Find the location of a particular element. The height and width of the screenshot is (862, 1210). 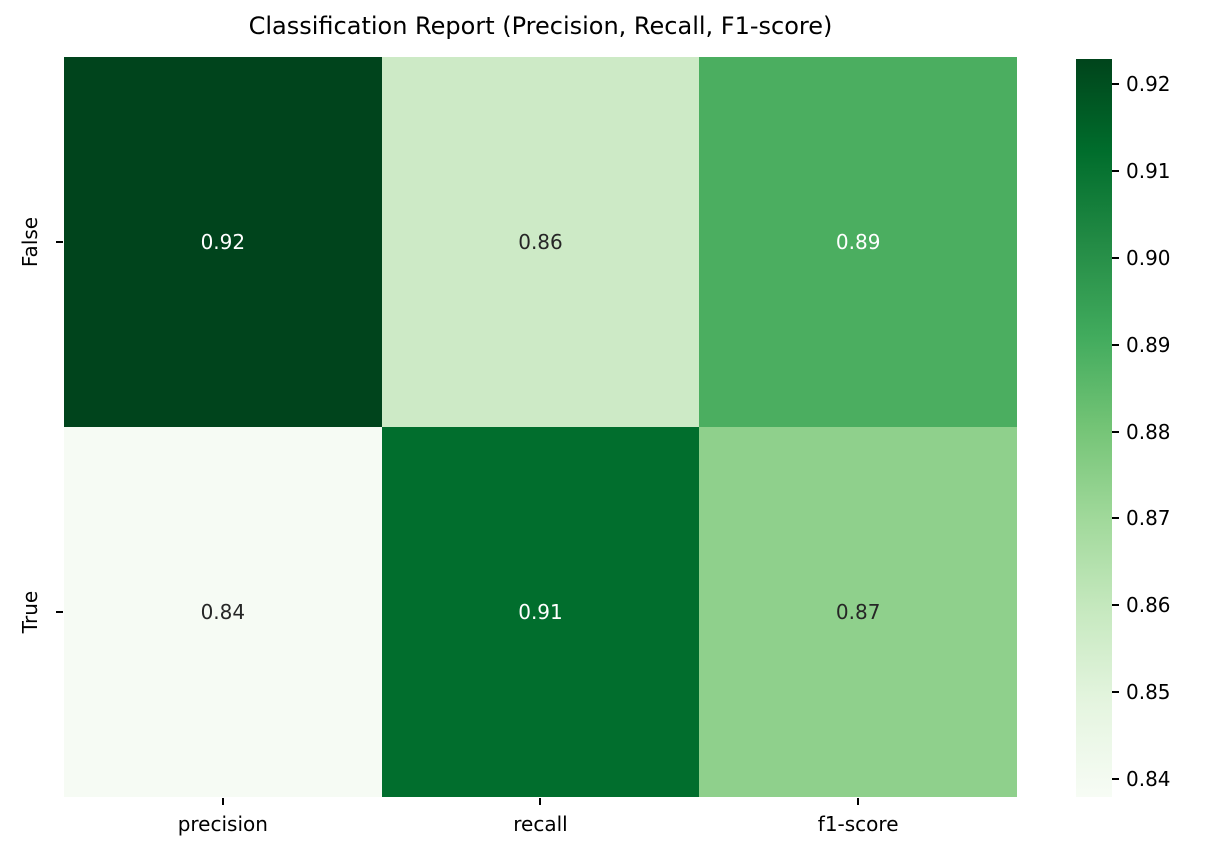

heatmap-cell-false-f1-score: 0.89 is located at coordinates (858, 242).